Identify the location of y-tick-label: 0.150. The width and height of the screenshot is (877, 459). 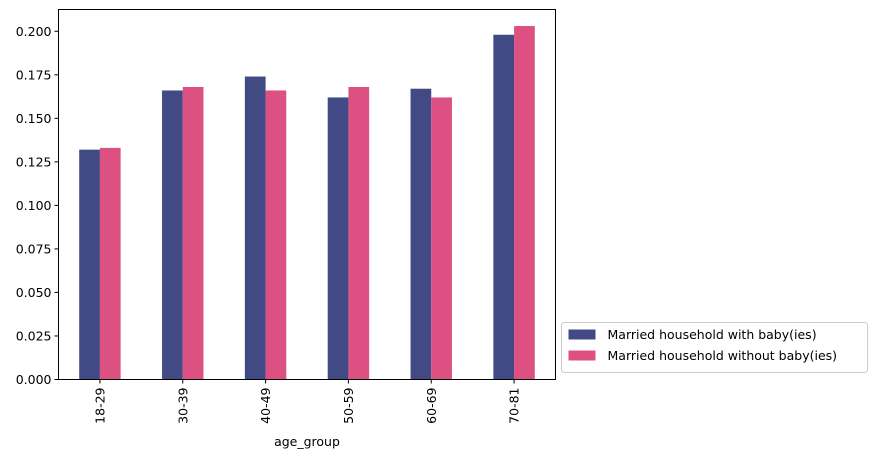
(34, 118).